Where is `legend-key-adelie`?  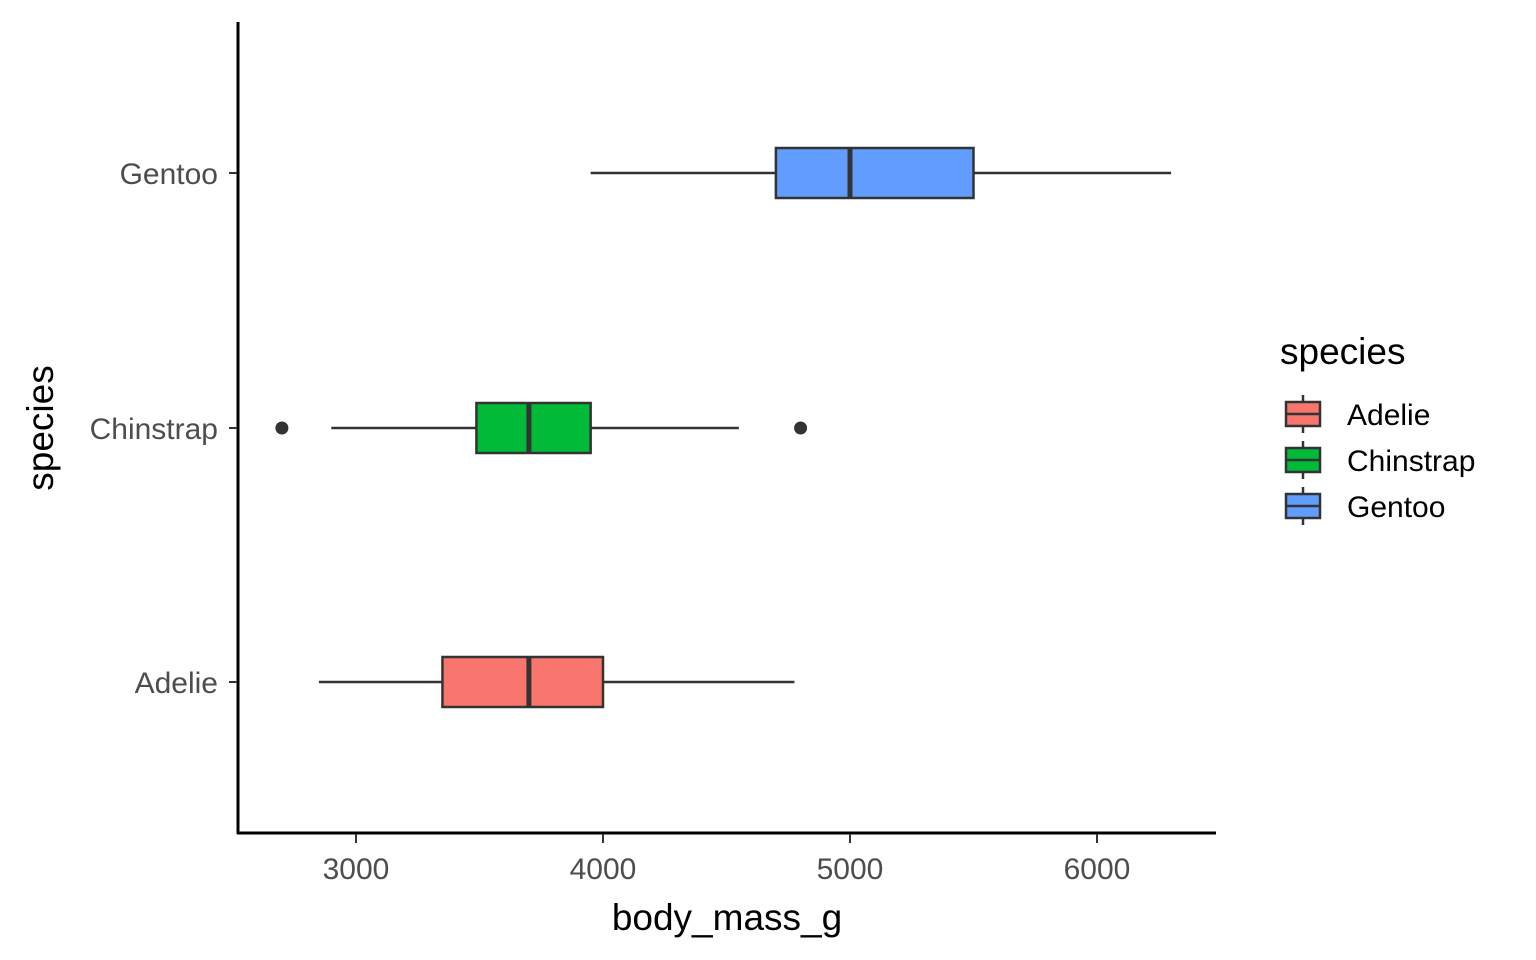
legend-key-adelie is located at coordinates (1303, 414).